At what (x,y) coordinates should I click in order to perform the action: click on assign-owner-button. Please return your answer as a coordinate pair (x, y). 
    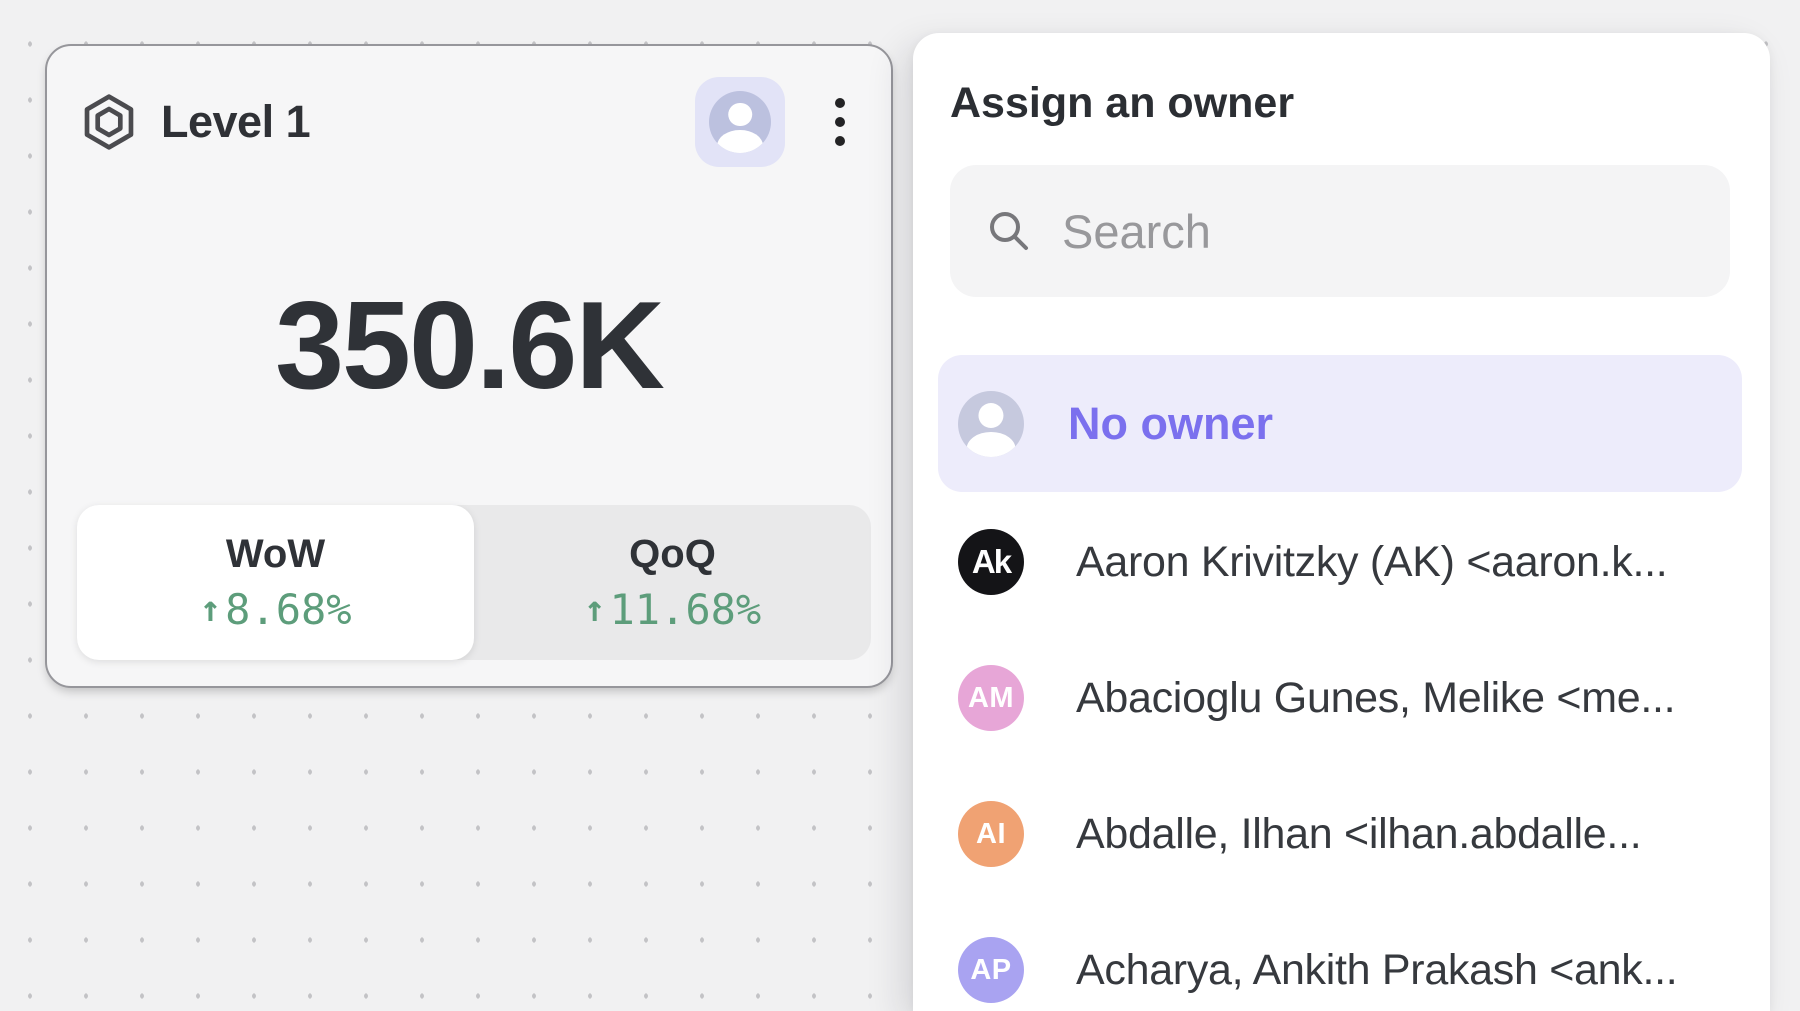
    Looking at the image, I should click on (740, 122).